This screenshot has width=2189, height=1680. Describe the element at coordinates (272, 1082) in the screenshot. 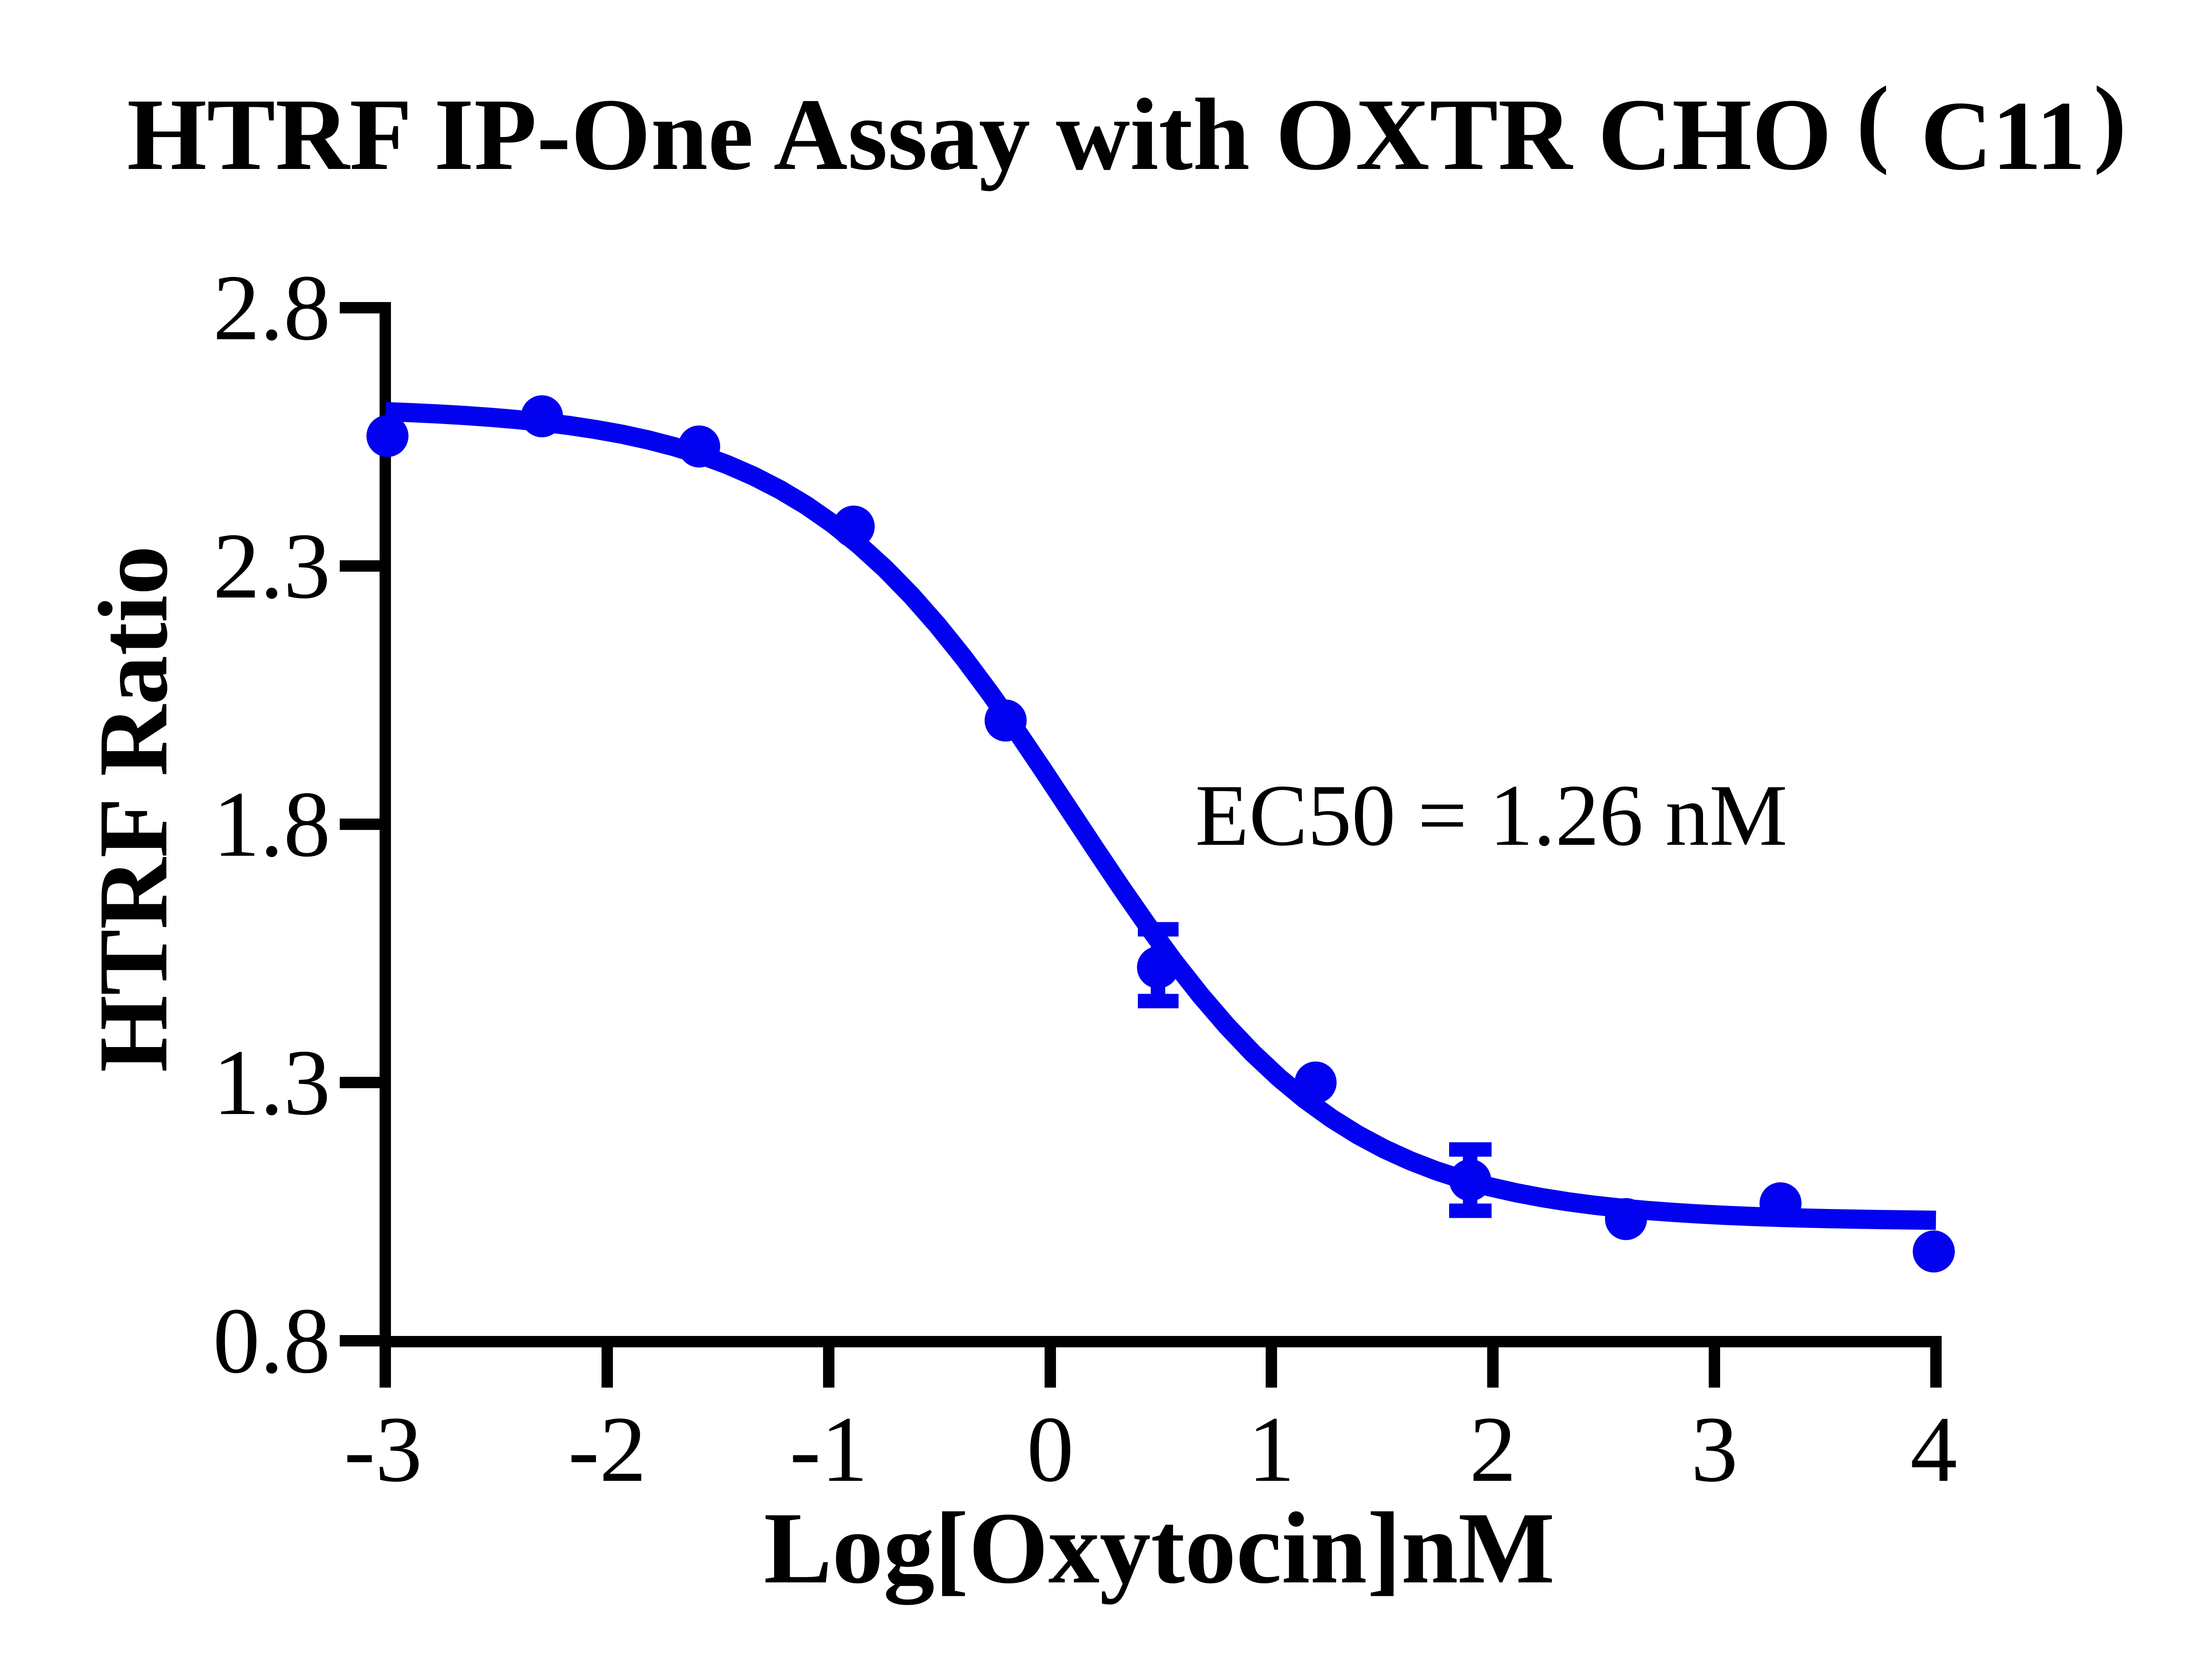

I see `svg-text: 1.3` at that location.